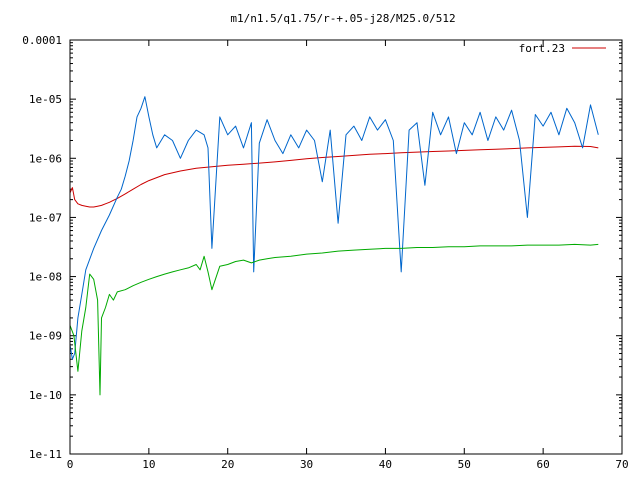 The height and width of the screenshot is (480, 640). What do you see at coordinates (45, 336) in the screenshot?
I see `y-tick-label: 1e-09` at bounding box center [45, 336].